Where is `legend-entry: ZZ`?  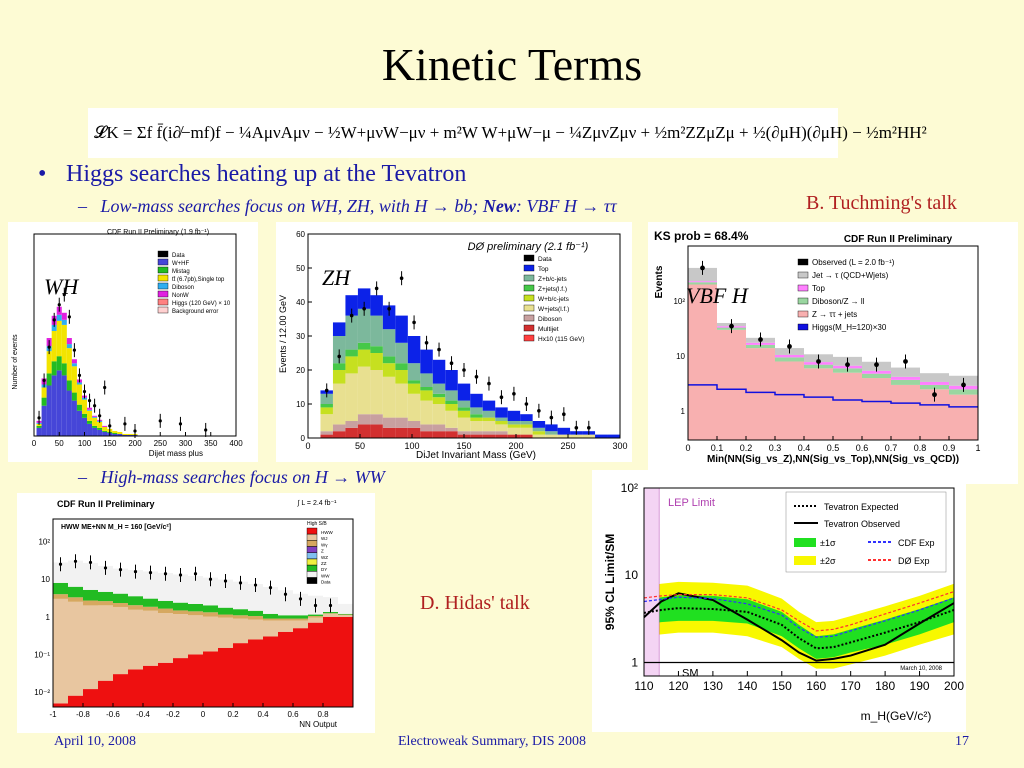 legend-entry: ZZ is located at coordinates (324, 563).